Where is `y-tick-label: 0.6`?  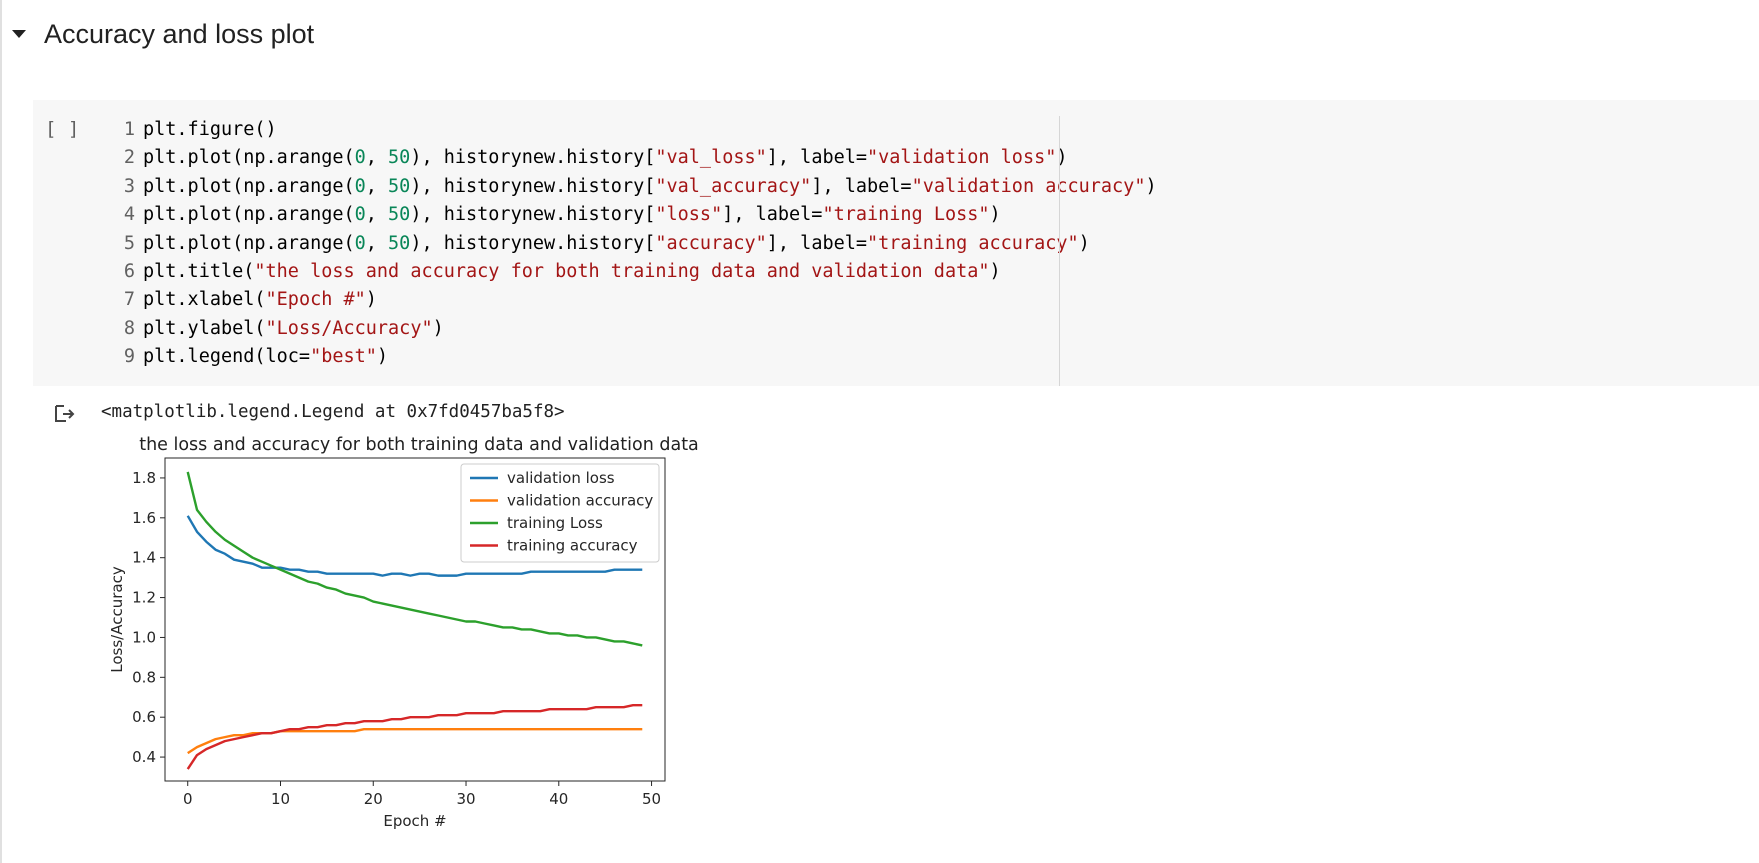 y-tick-label: 0.6 is located at coordinates (144, 717).